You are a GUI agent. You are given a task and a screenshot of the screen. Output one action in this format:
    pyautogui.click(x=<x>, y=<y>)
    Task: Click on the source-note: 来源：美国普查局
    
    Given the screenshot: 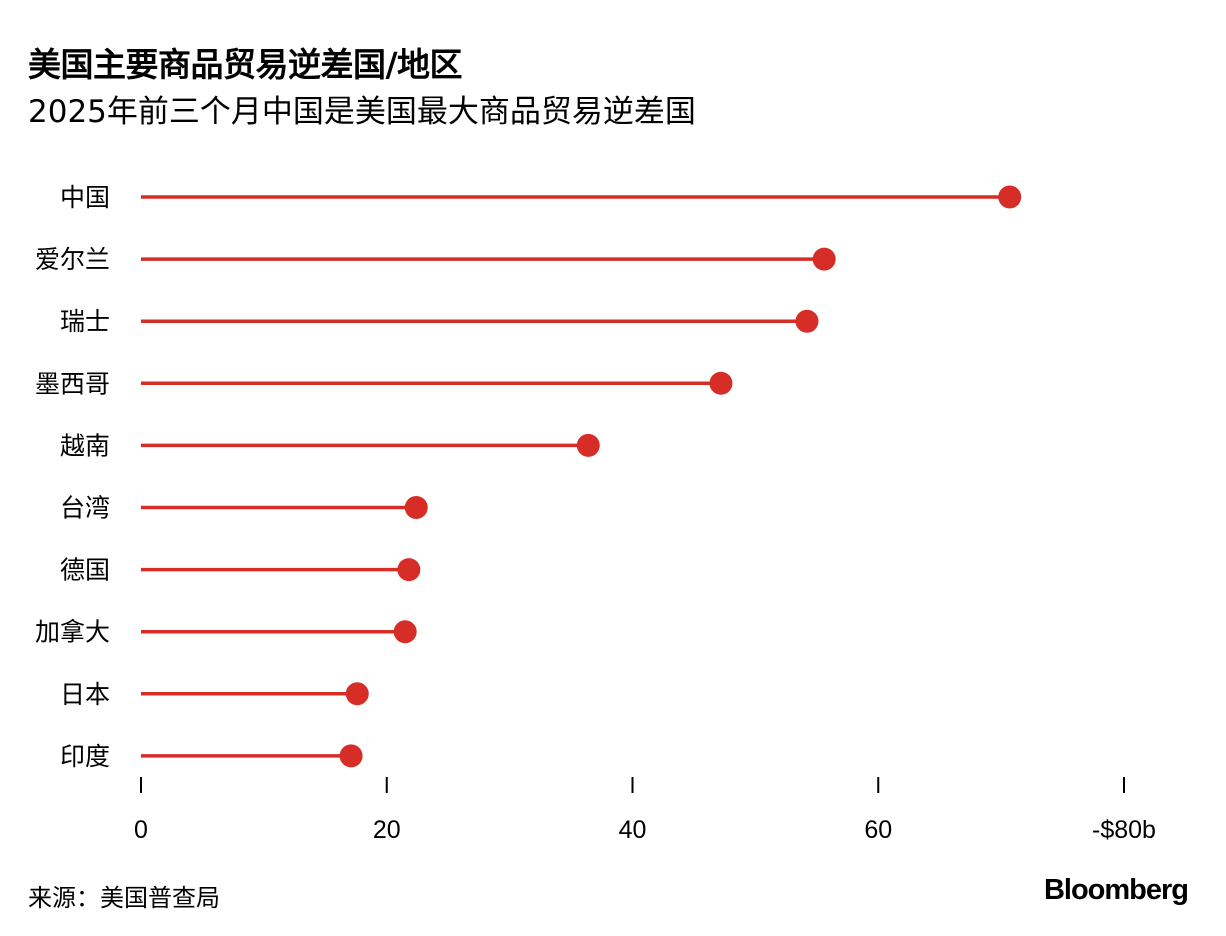 What is the action you would take?
    pyautogui.click(x=124, y=898)
    